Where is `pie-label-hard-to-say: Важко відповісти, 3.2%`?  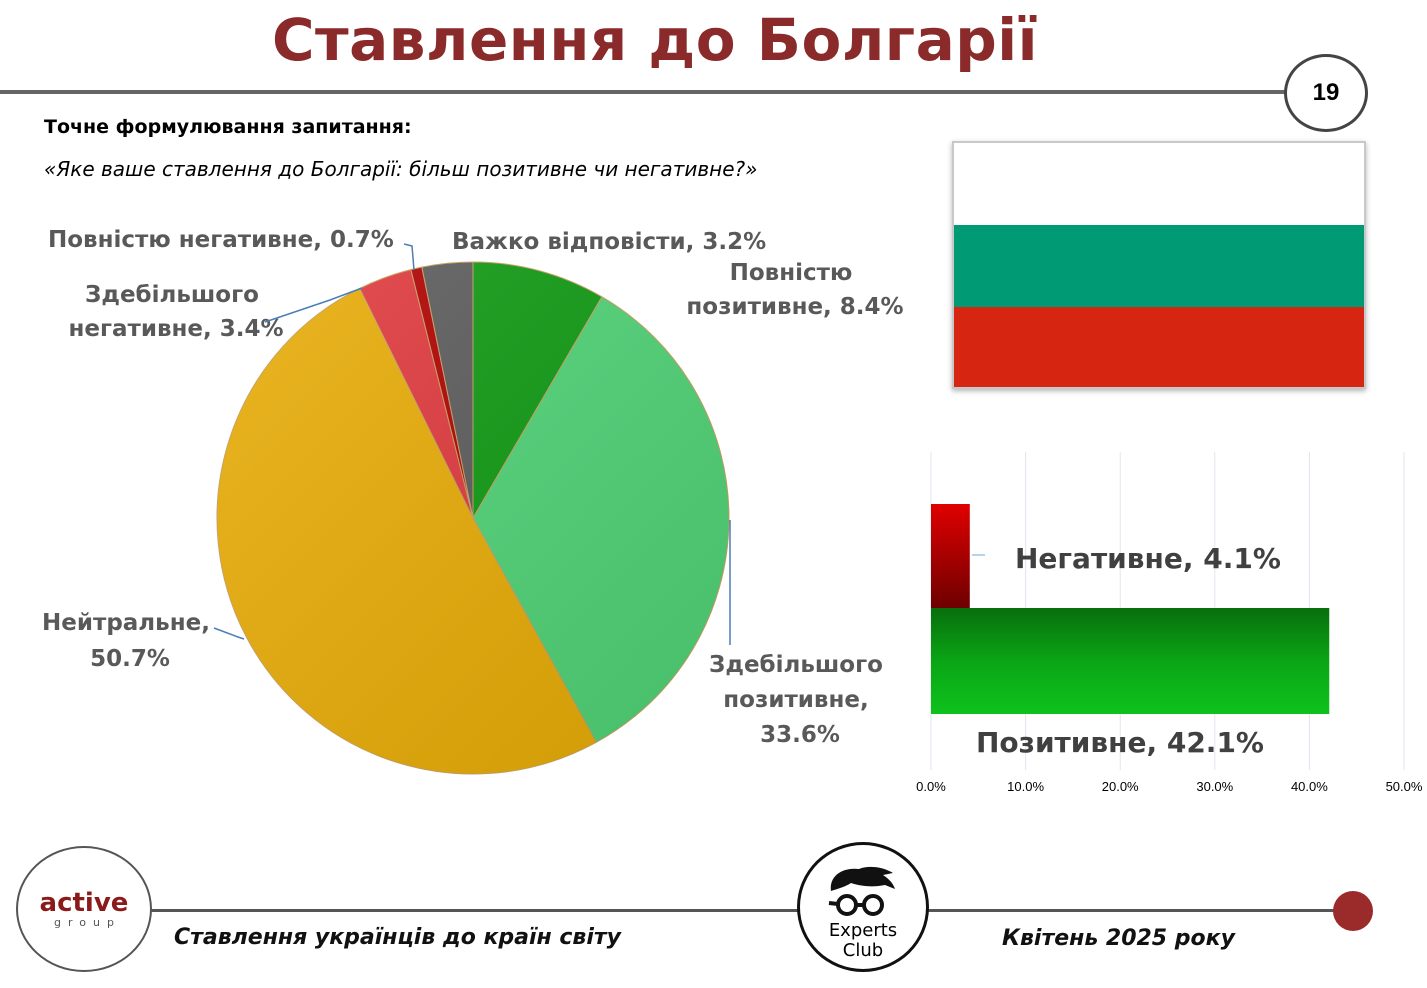
pie-label-hard-to-say: Важко відповісти, 3.2% is located at coordinates (609, 242).